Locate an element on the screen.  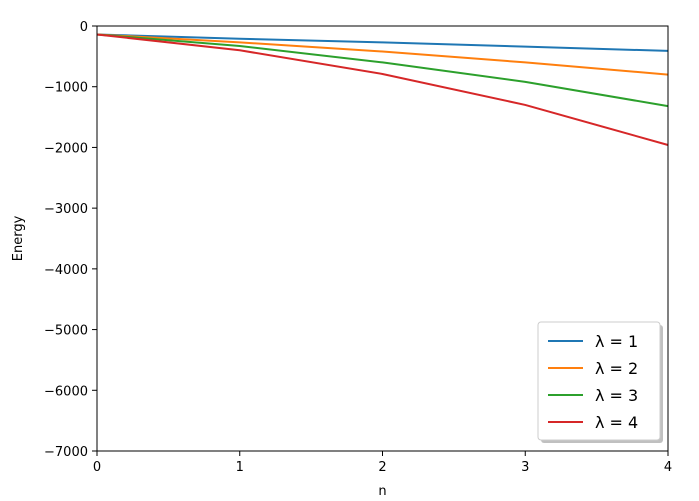
x-axis-label: n is located at coordinates (382, 491).